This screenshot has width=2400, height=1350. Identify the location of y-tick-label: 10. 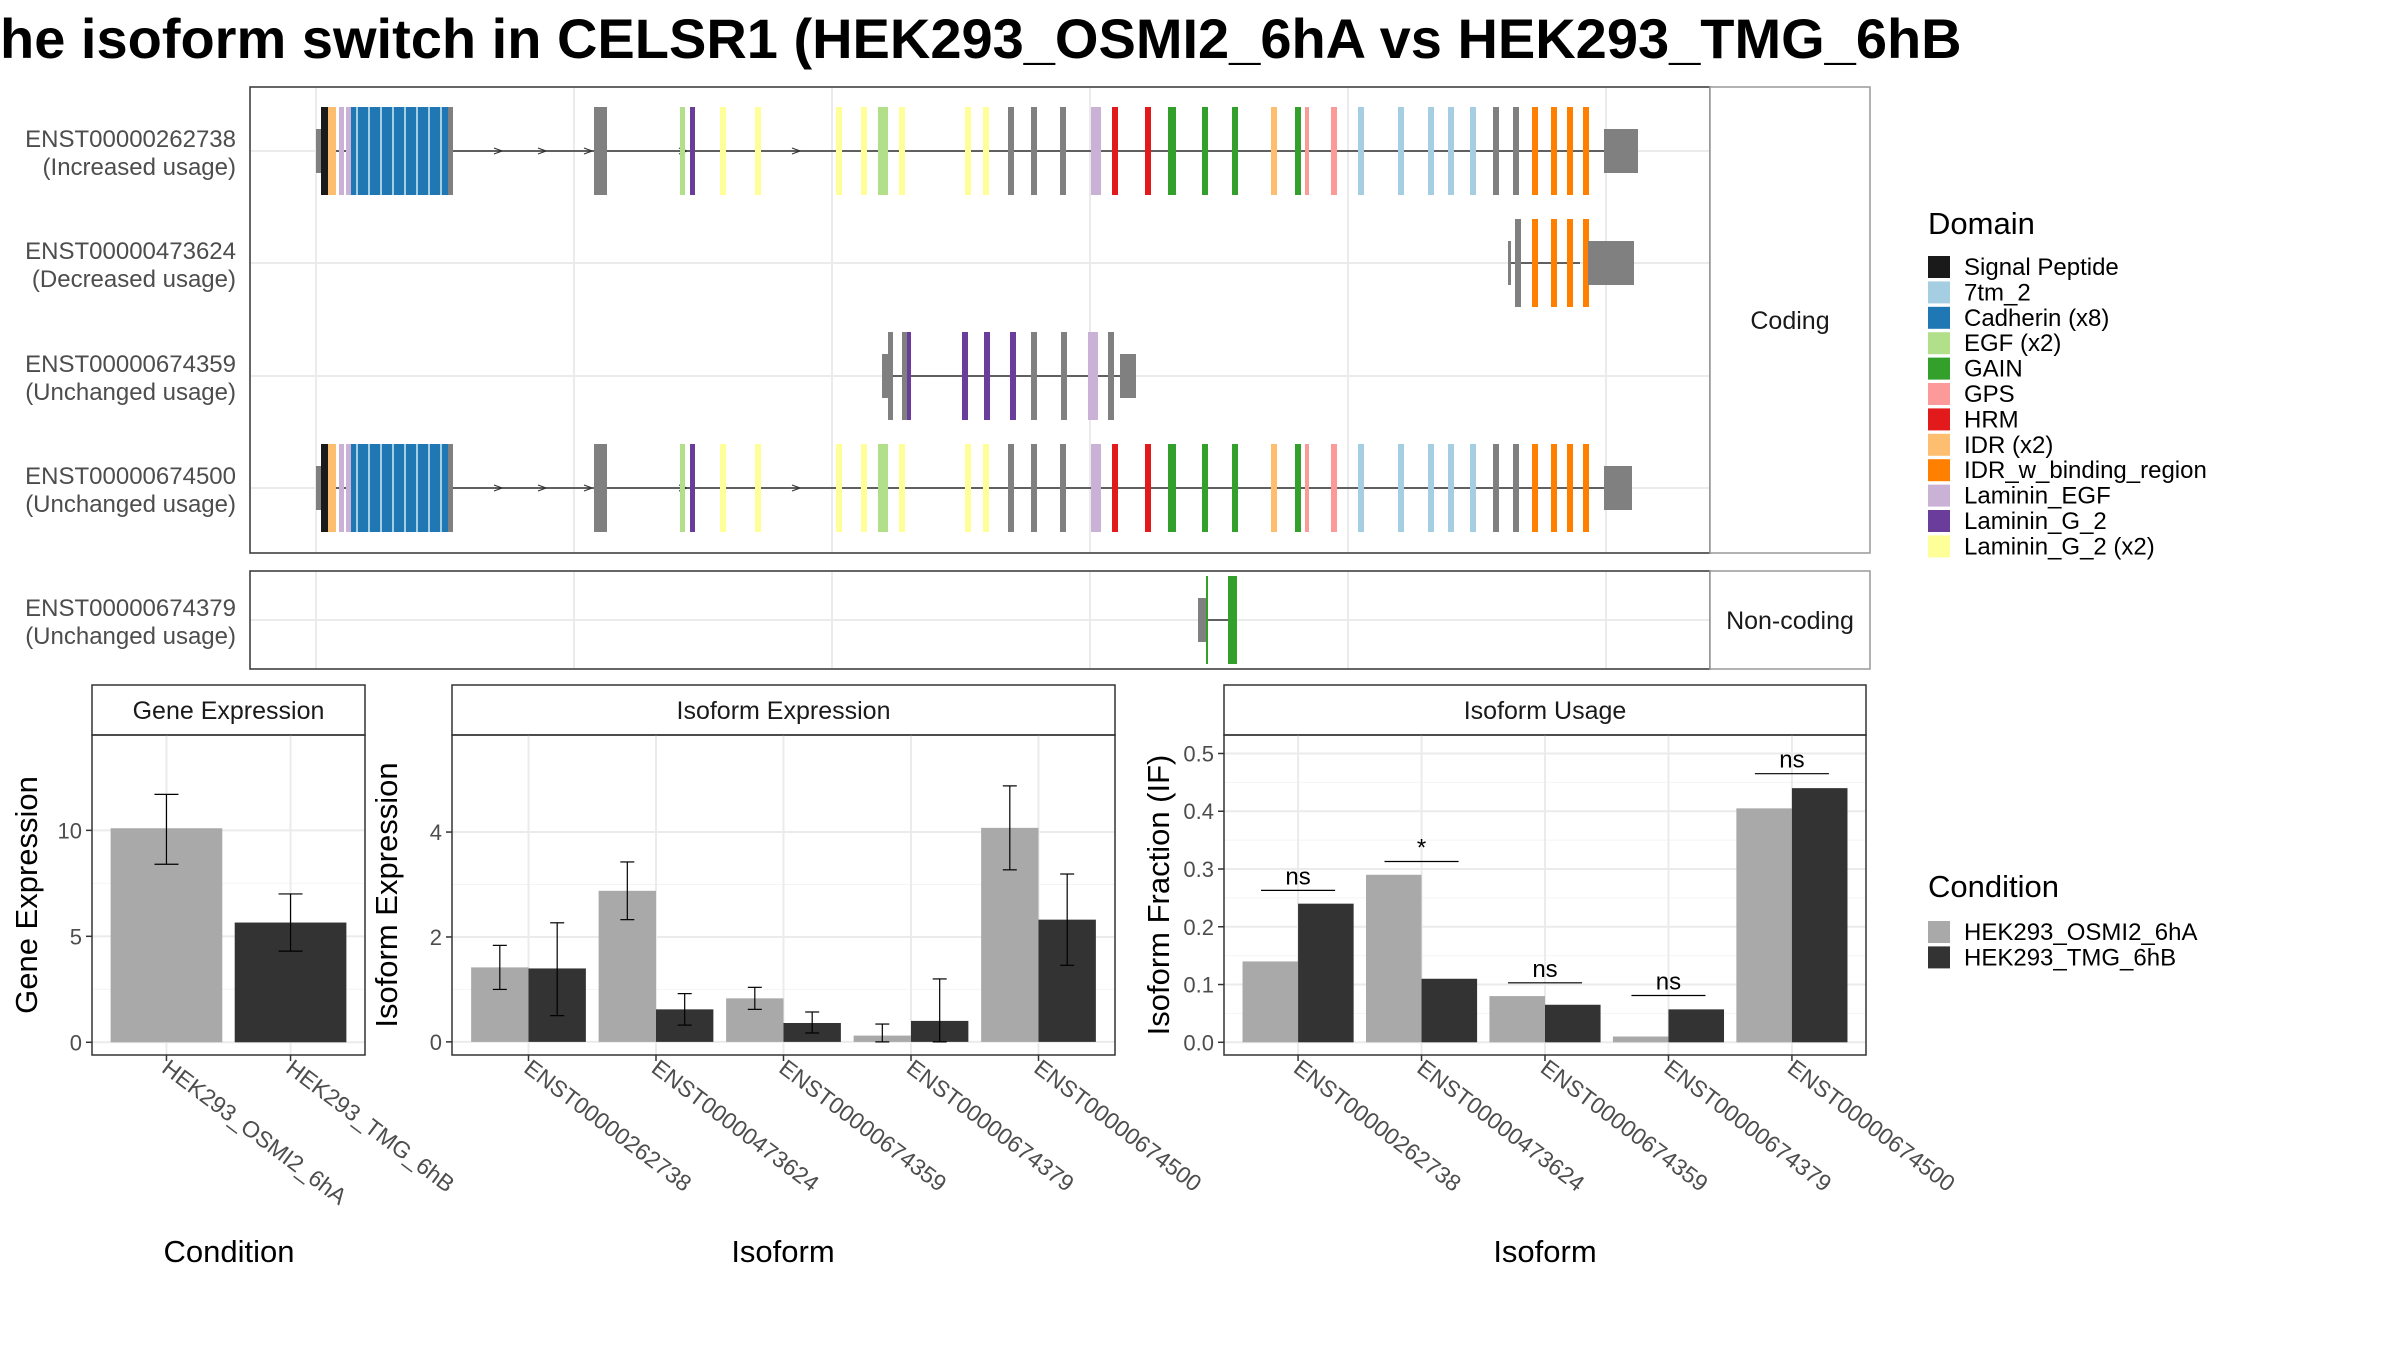
(70, 830).